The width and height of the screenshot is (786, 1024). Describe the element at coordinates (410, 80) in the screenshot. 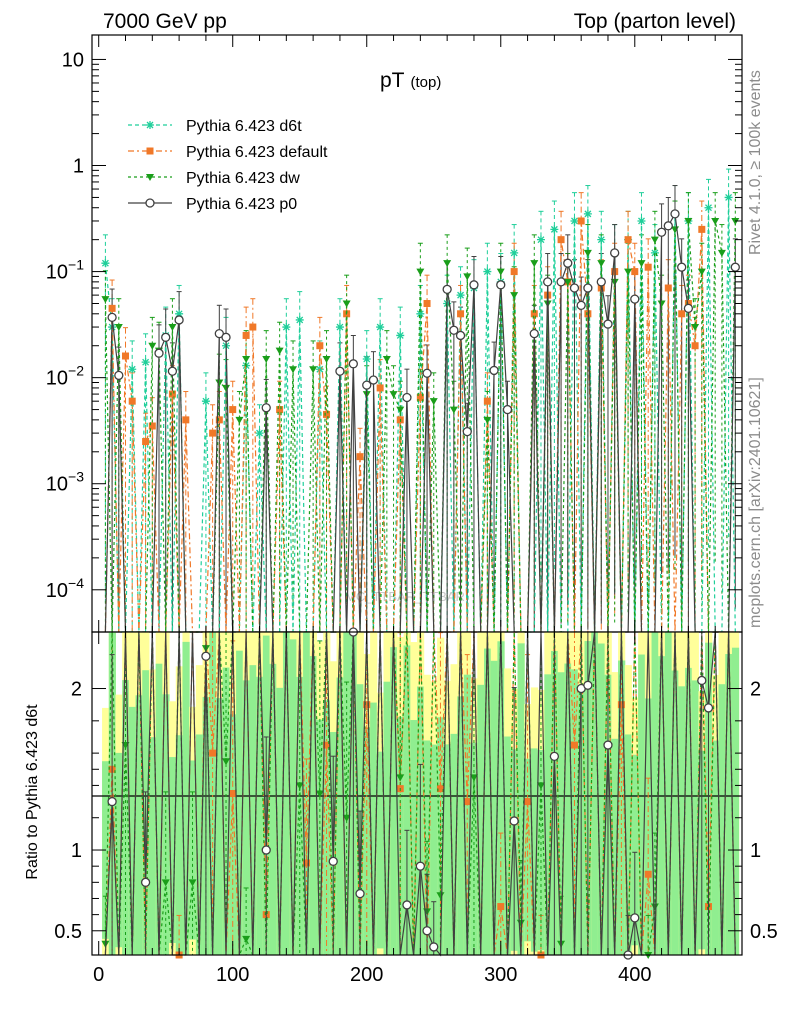

I see `plot-title: pT (top)` at that location.